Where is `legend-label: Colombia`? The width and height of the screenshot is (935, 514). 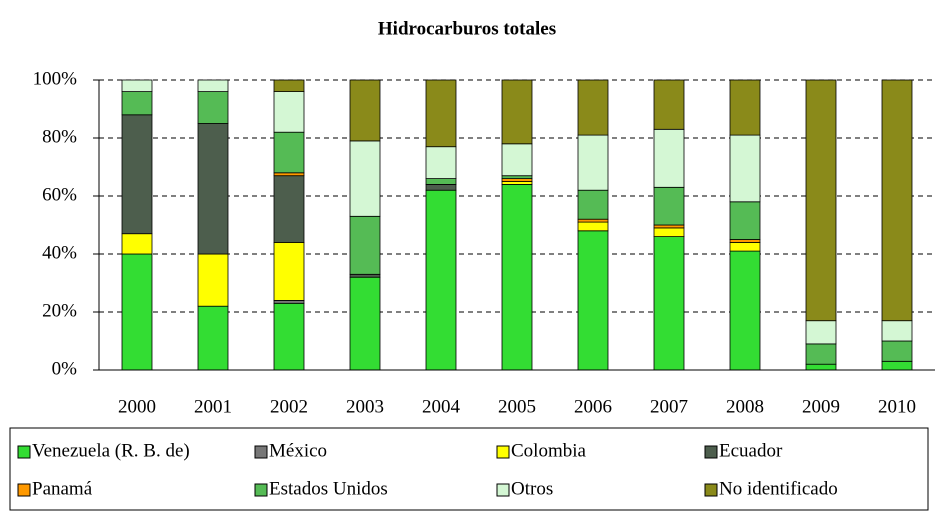
legend-label: Colombia is located at coordinates (549, 450).